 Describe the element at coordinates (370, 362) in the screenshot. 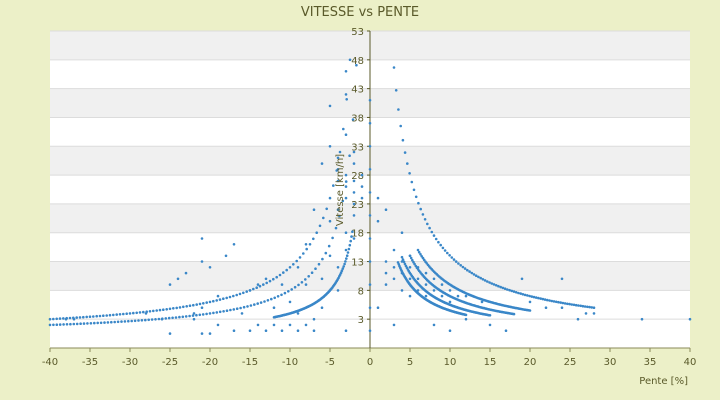

I see `x-tick-label: 0` at that location.